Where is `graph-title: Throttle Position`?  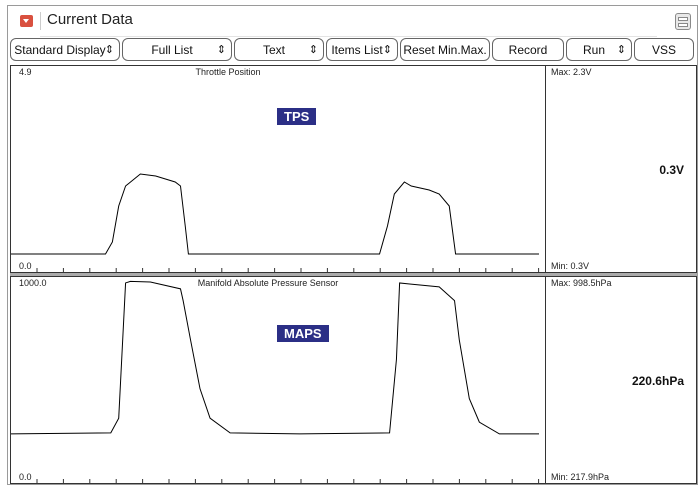
graph-title: Throttle Position is located at coordinates (228, 72).